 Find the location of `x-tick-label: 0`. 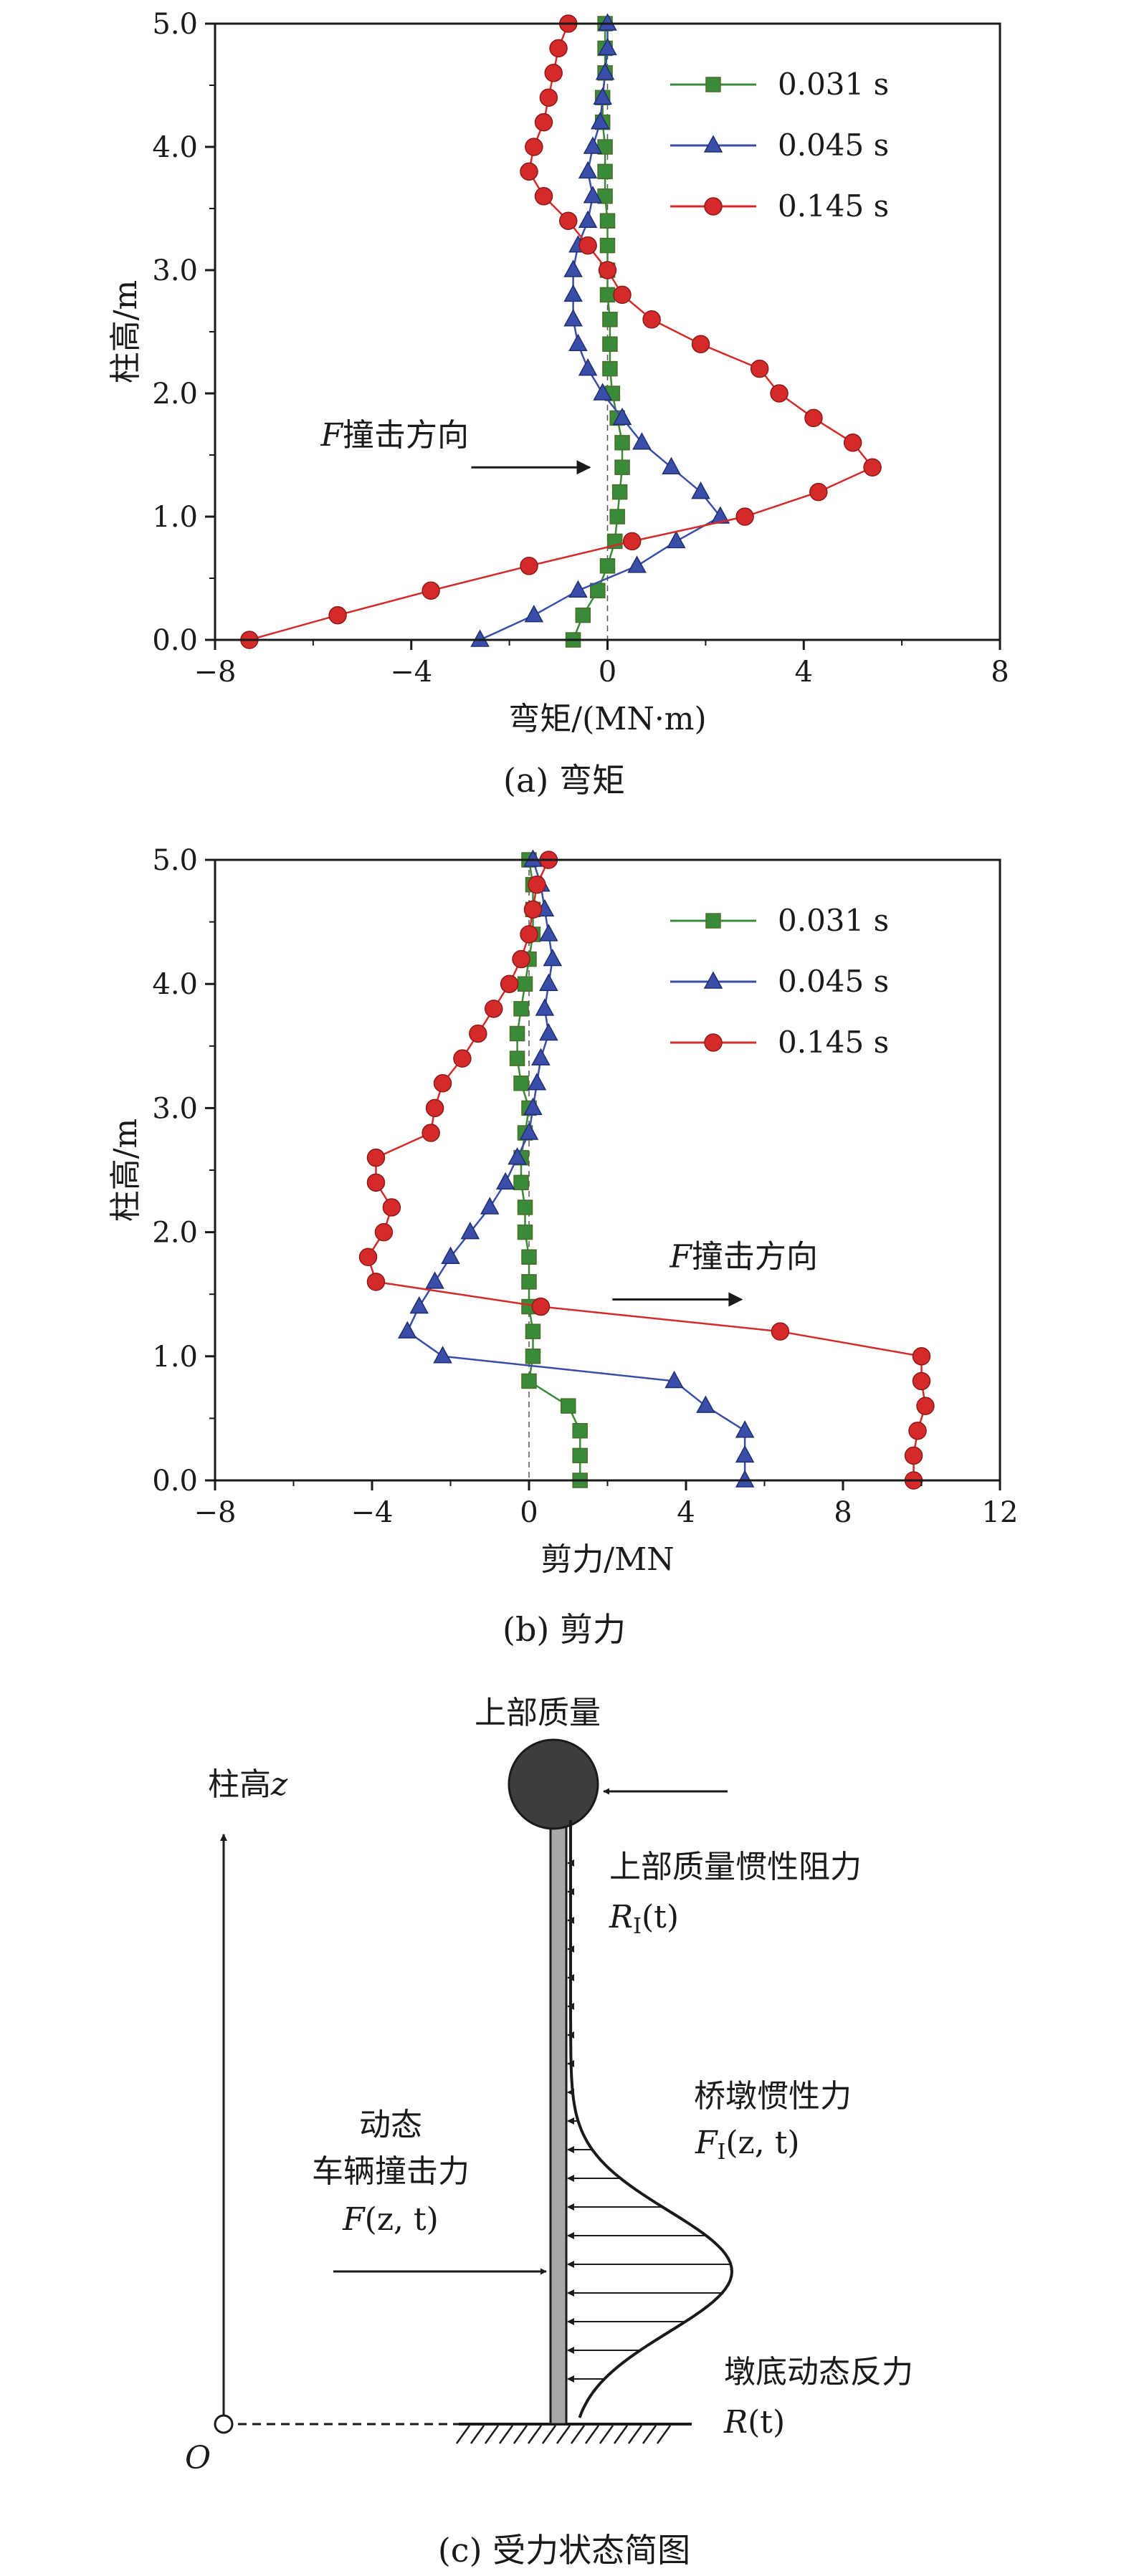

x-tick-label: 0 is located at coordinates (607, 672).